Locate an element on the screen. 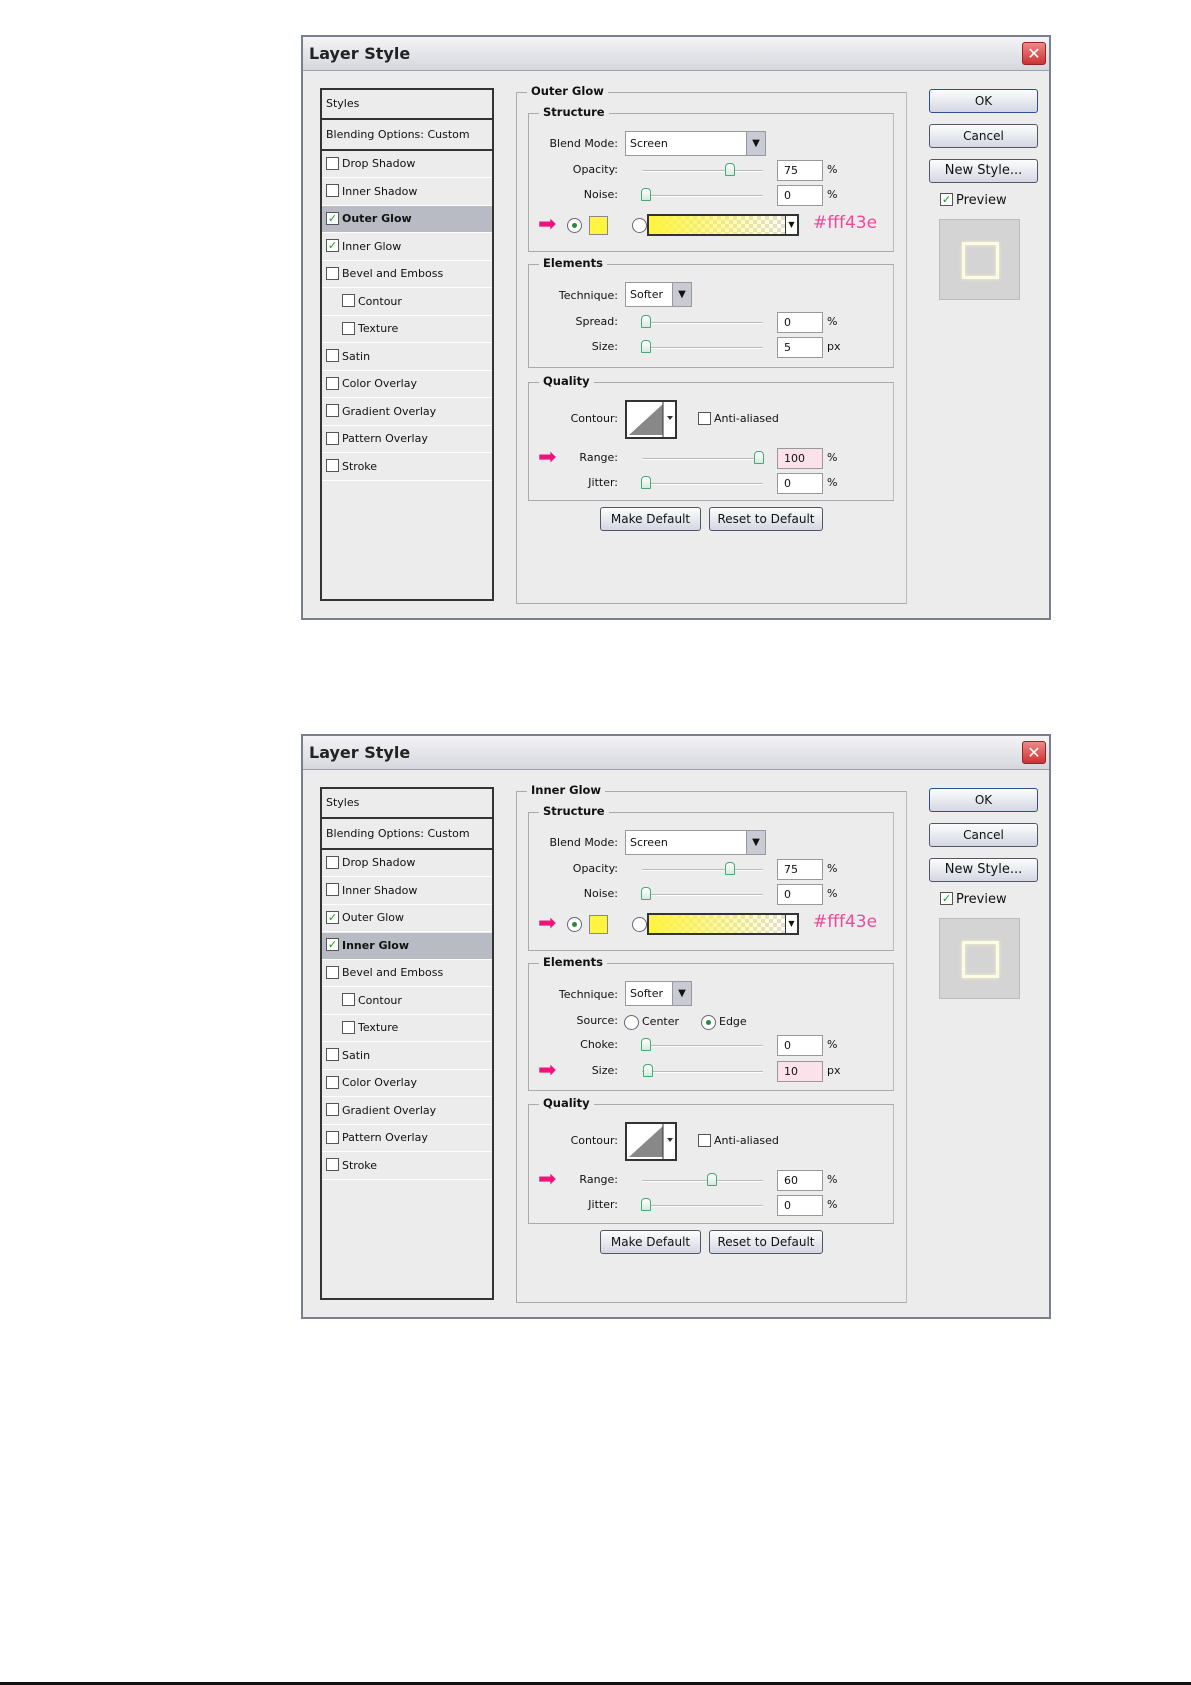 Image resolution: width=1191 pixels, height=1685 pixels. style-item-inner-shadow: Inner Shadow is located at coordinates (407, 192).